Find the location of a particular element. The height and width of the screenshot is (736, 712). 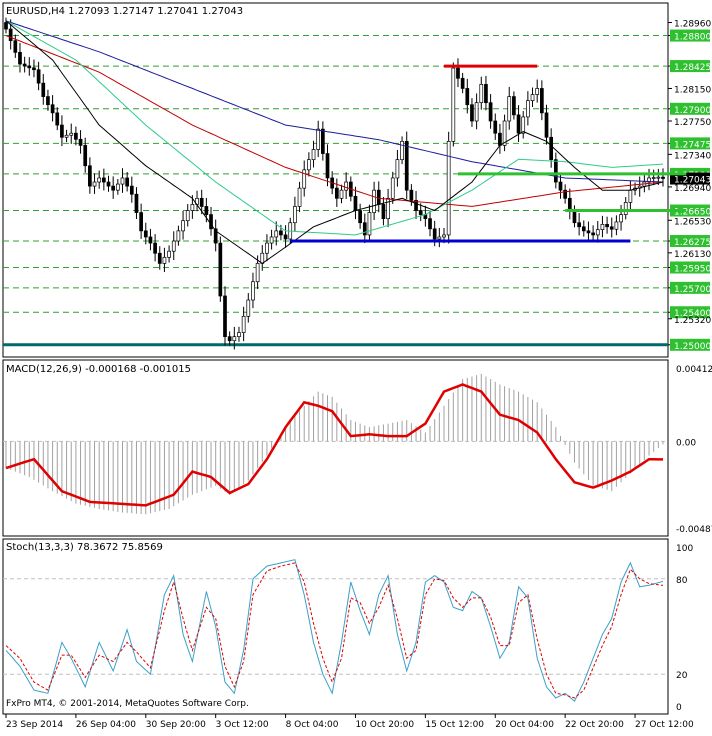

time-label: 10 Oct 20:00 is located at coordinates (384, 725).